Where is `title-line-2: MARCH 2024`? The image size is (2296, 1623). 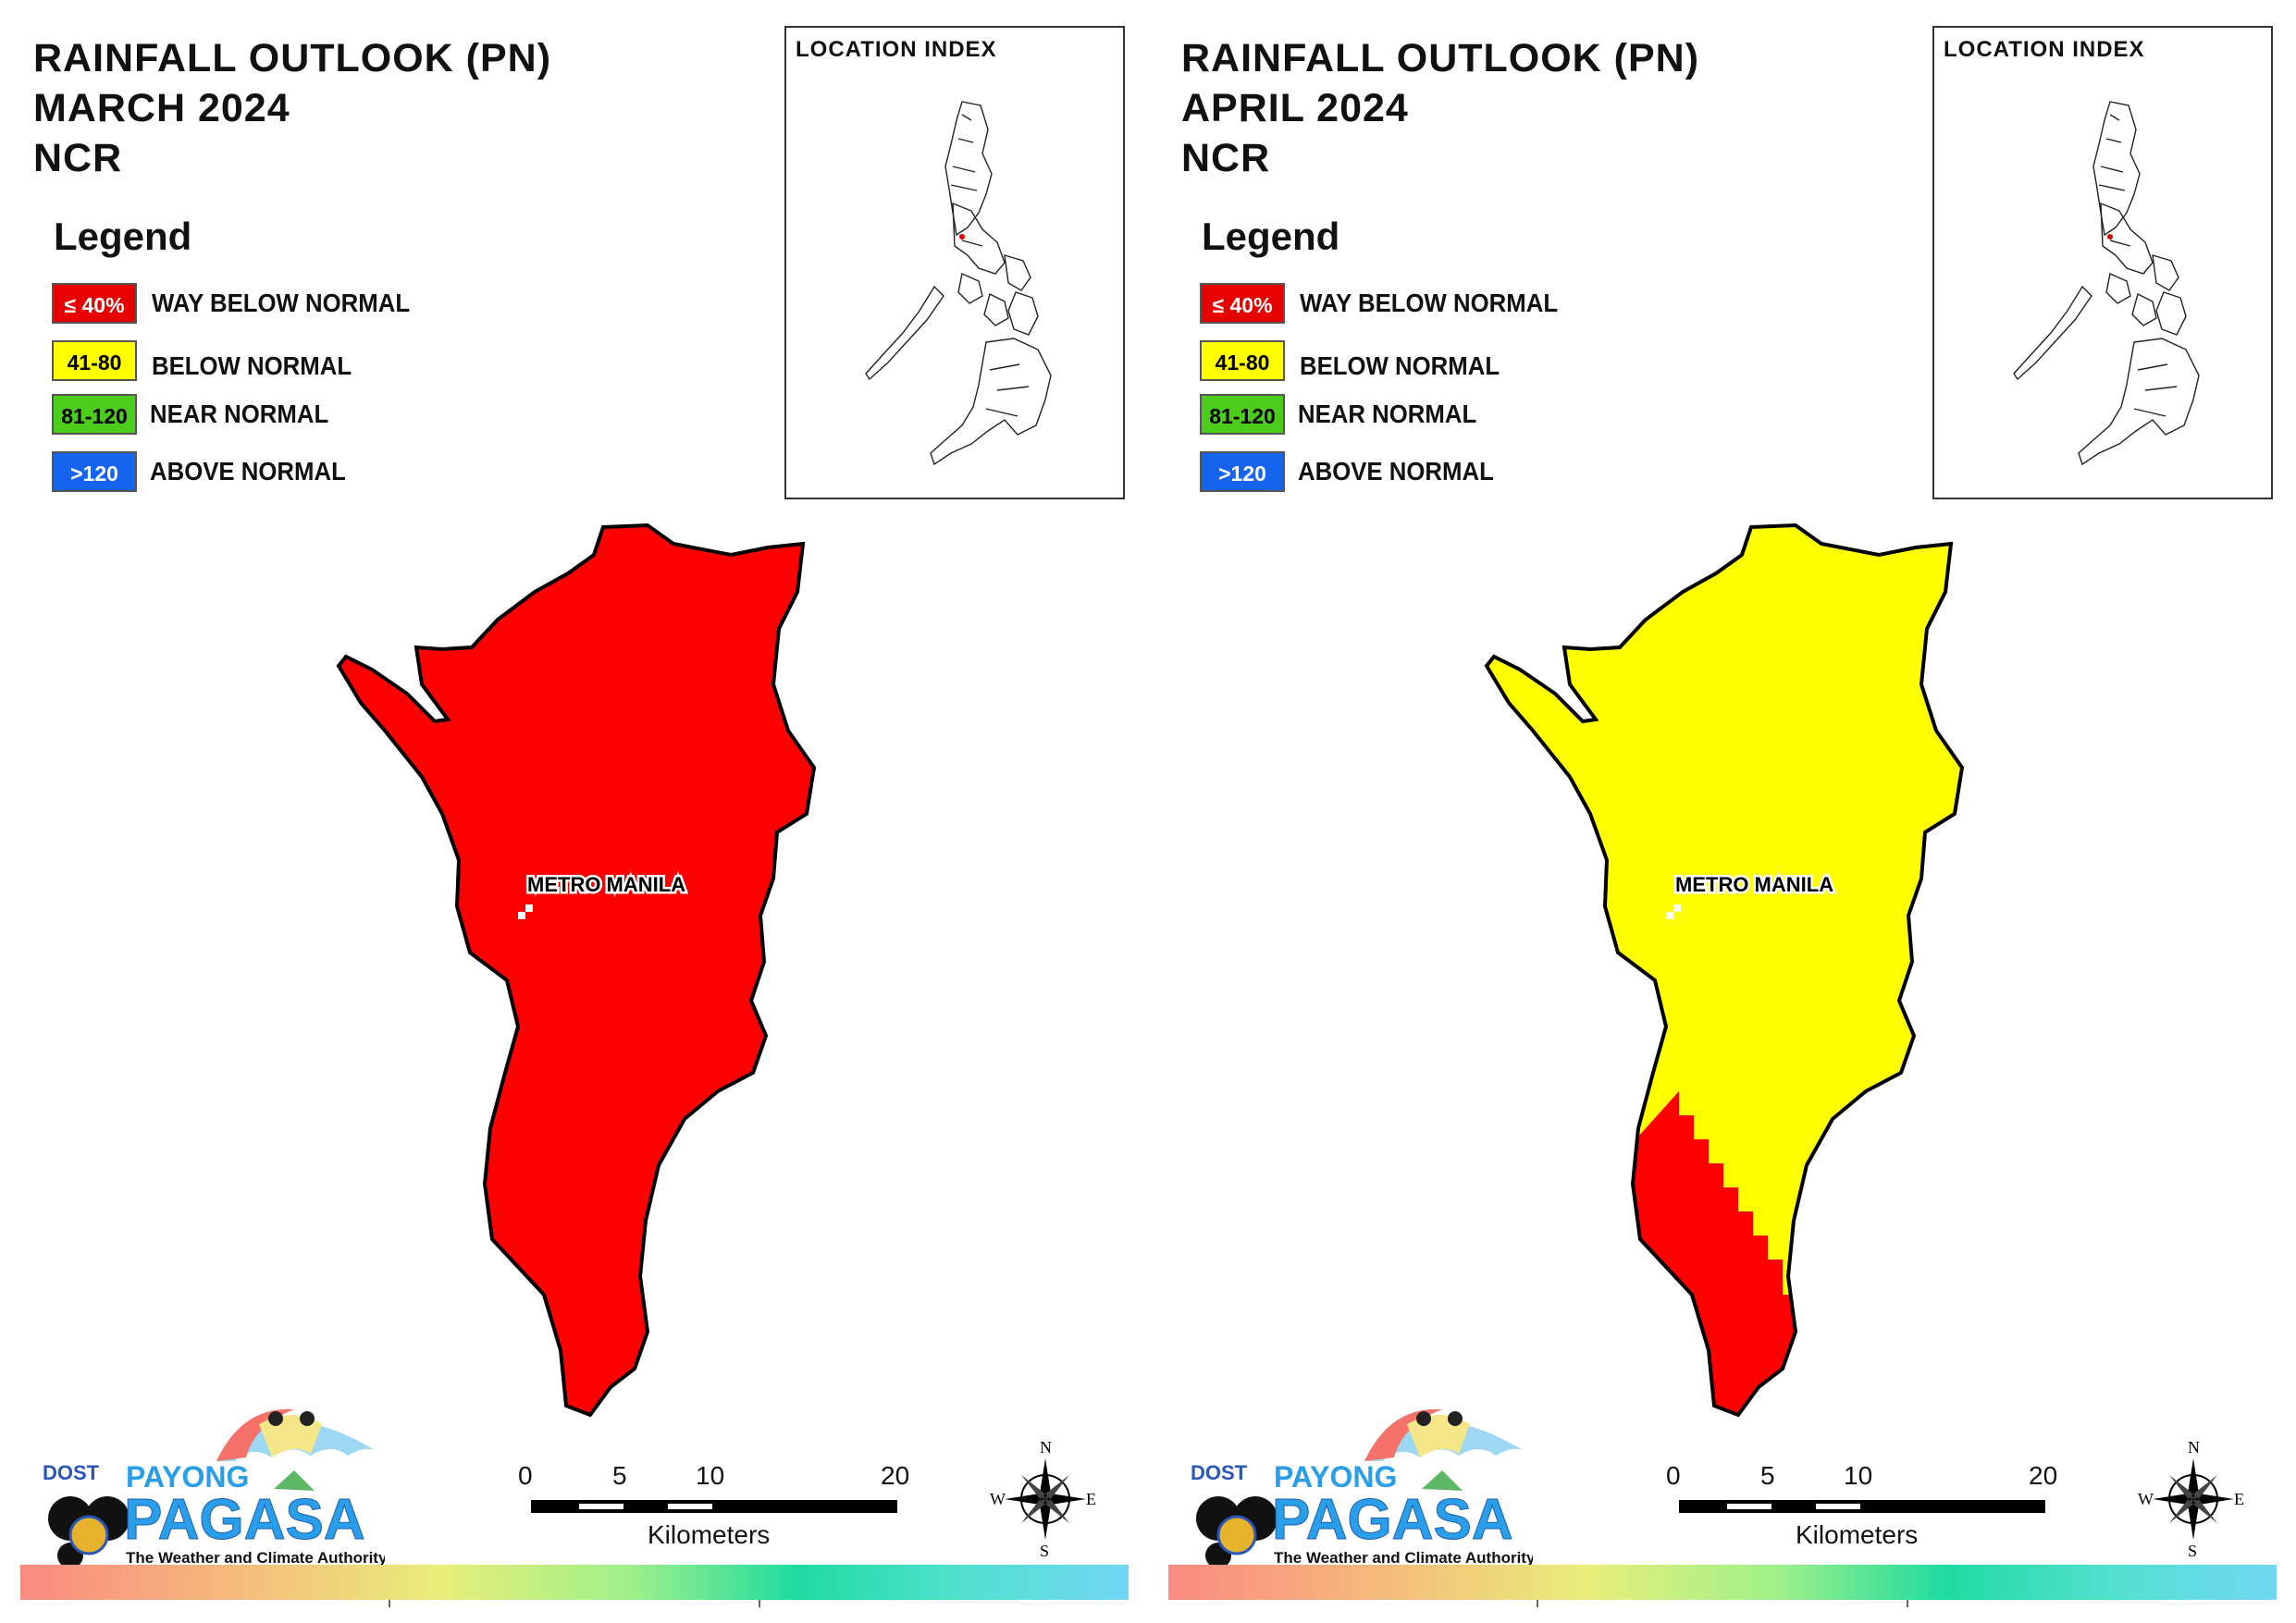
title-line-2: MARCH 2024 is located at coordinates (161, 108).